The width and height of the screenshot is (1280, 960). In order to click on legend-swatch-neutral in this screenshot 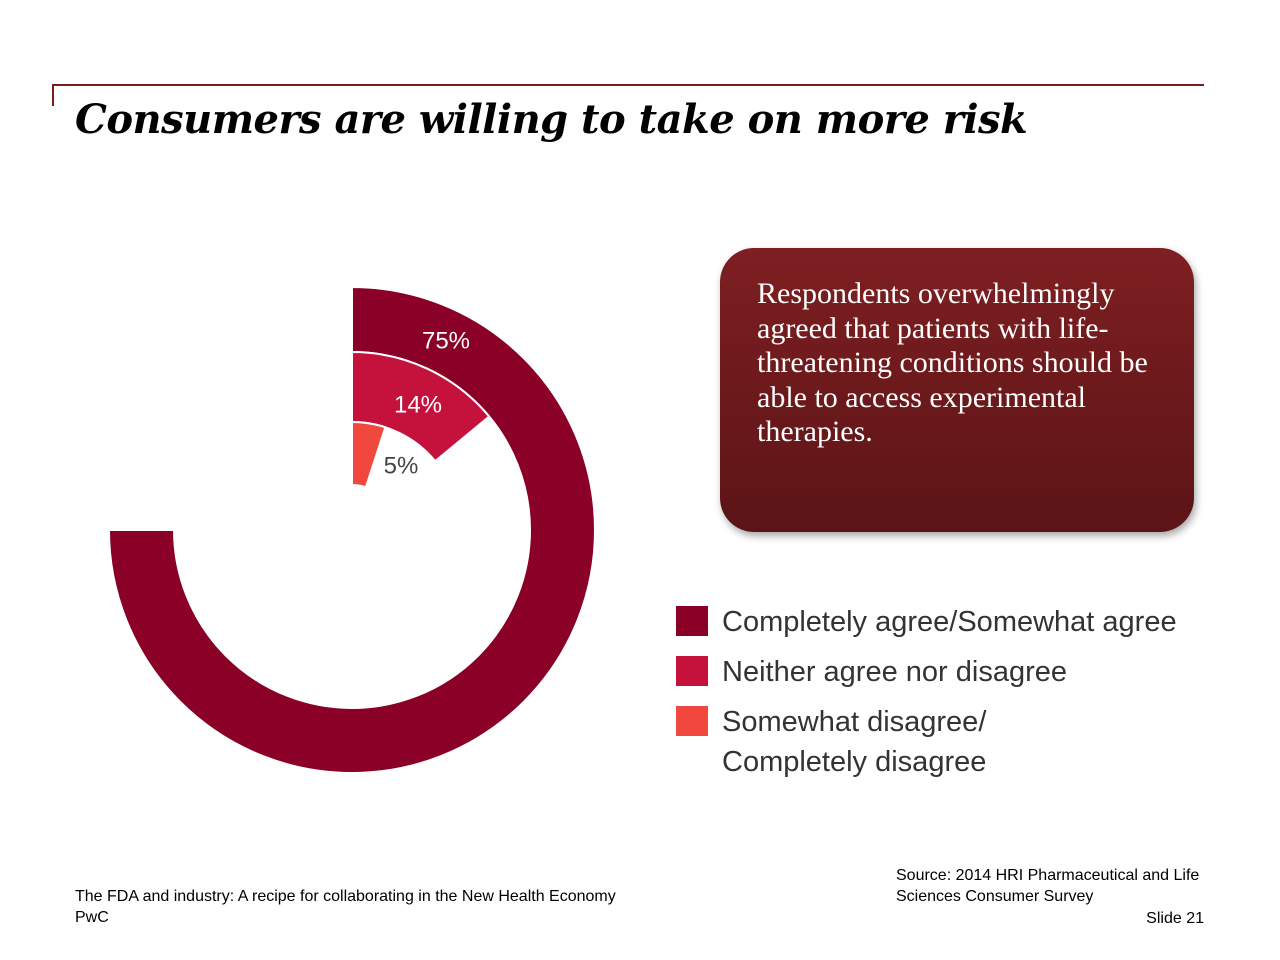, I will do `click(692, 671)`.